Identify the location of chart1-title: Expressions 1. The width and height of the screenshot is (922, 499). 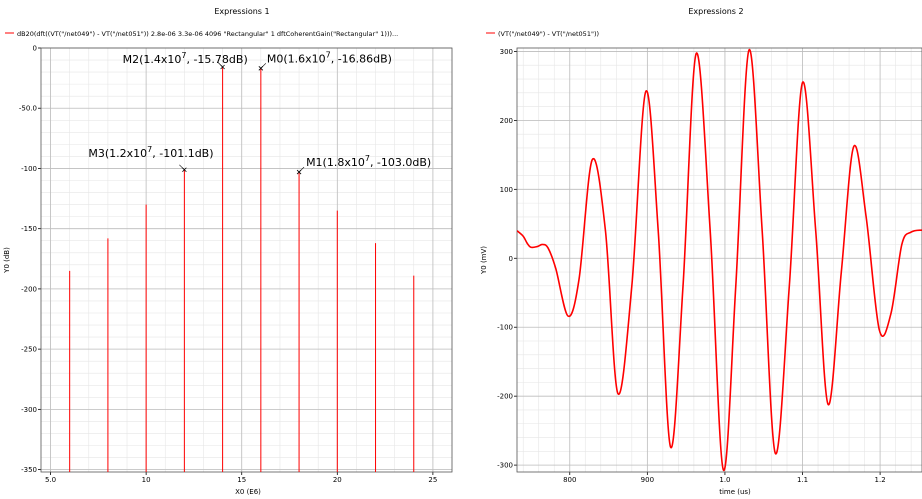
(241, 11).